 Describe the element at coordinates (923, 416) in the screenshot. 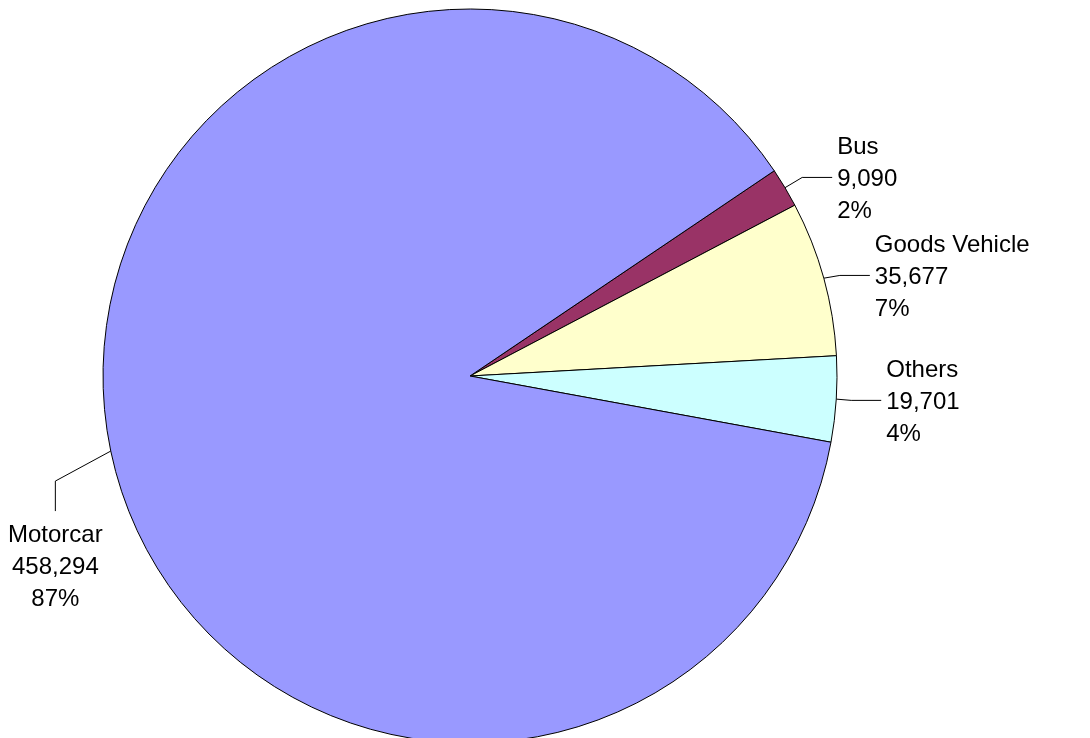

I see `data-label: 19,701 4%` at that location.